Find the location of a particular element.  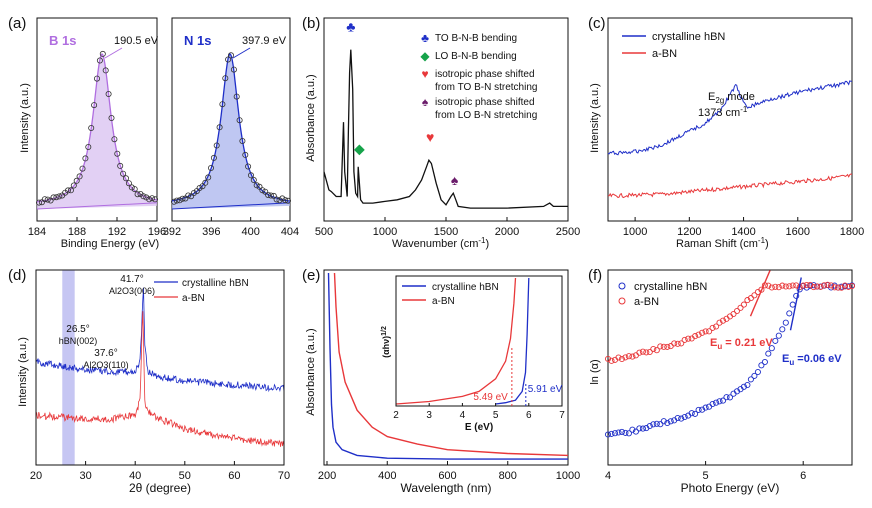

b-tick-label: 1500 is located at coordinates (446, 232).